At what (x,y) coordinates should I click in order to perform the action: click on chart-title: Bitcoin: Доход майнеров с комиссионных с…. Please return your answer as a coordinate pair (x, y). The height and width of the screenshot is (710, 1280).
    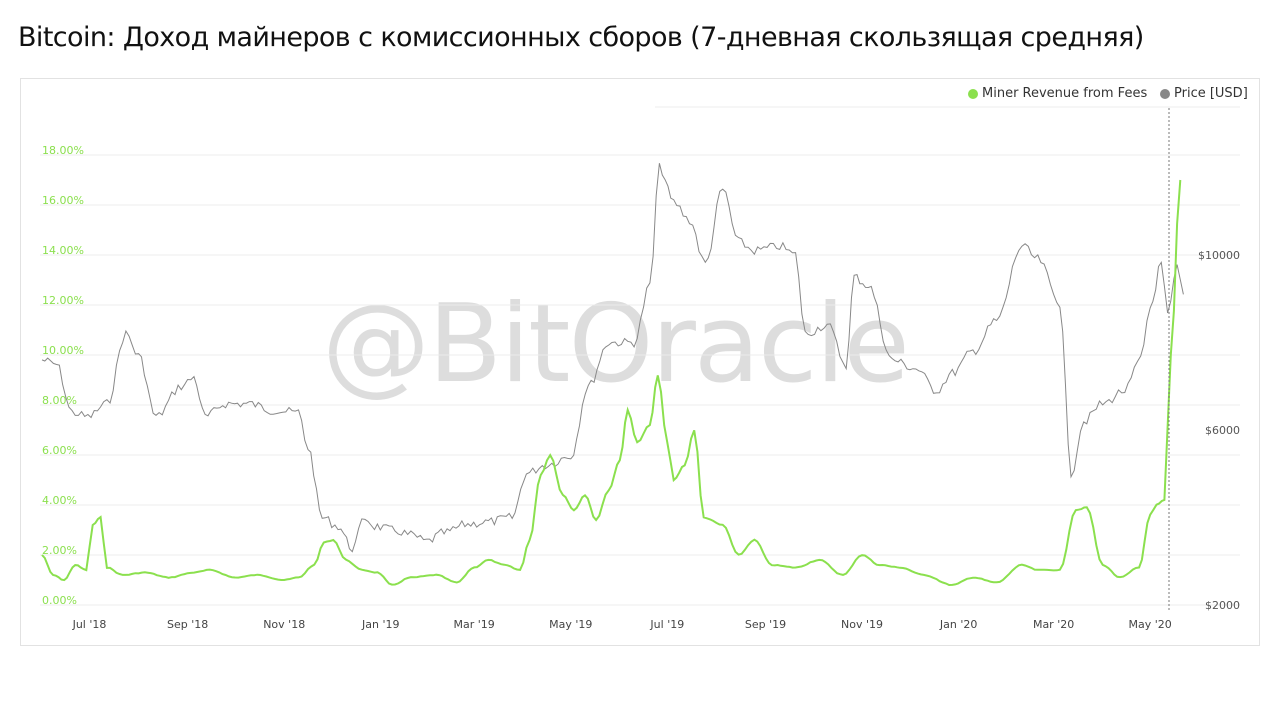
    Looking at the image, I should click on (581, 37).